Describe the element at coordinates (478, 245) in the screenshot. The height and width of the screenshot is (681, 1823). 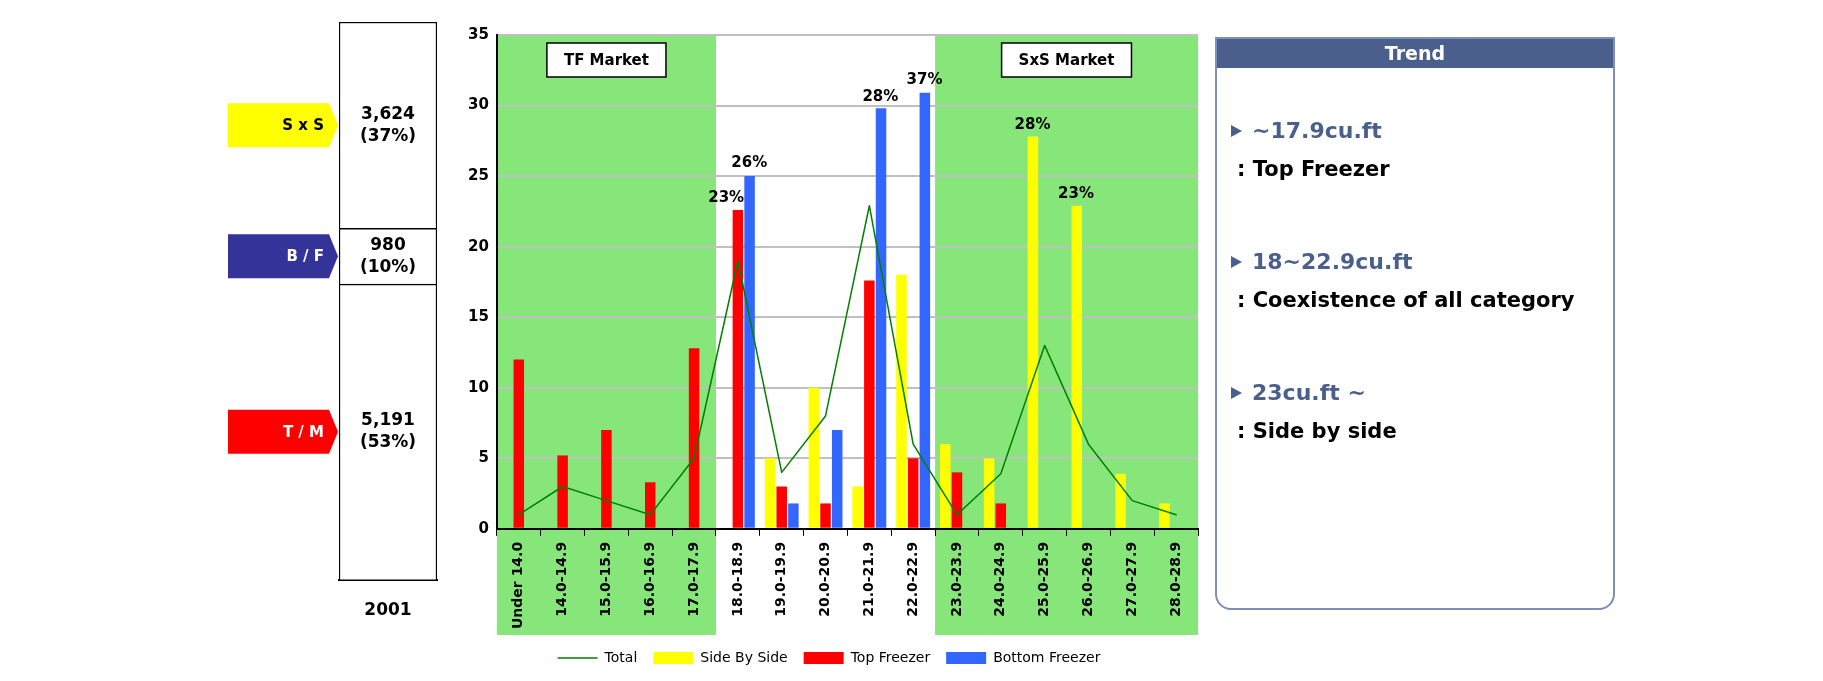
I see `y-tick-label: 20` at that location.